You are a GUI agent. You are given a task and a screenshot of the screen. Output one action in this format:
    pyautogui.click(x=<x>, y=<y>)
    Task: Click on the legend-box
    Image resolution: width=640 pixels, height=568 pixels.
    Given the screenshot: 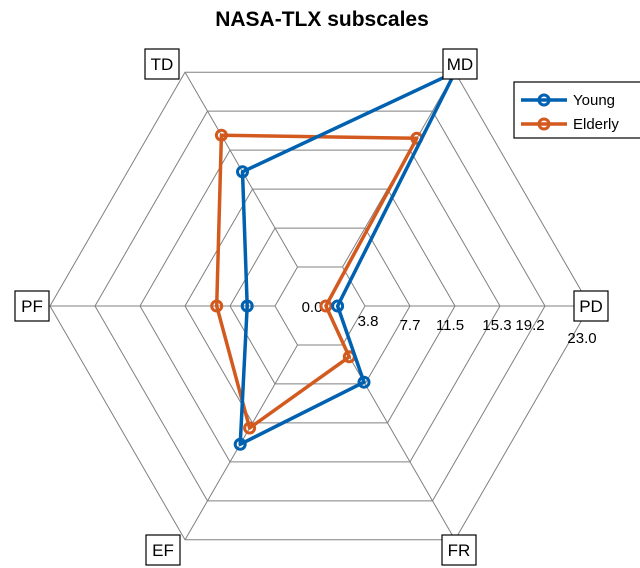 What is the action you would take?
    pyautogui.click(x=576, y=110)
    